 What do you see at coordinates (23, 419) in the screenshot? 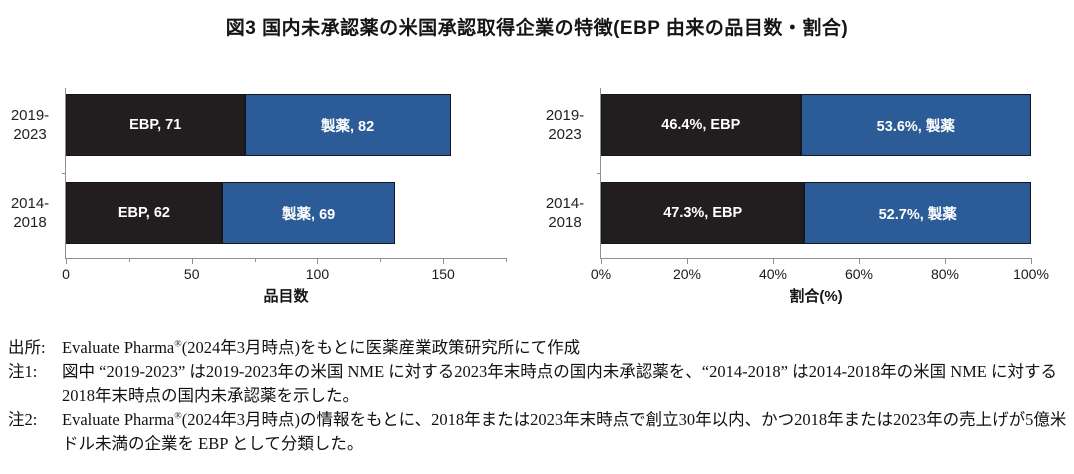
I see `note-2-label: 注2:` at bounding box center [23, 419].